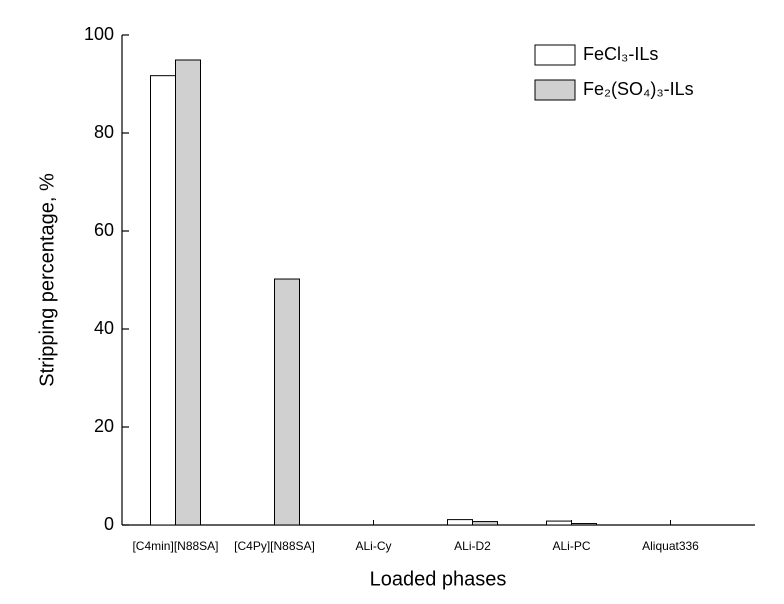 The width and height of the screenshot is (784, 604). Describe the element at coordinates (104, 328) in the screenshot. I see `y-tick-label: 40` at that location.